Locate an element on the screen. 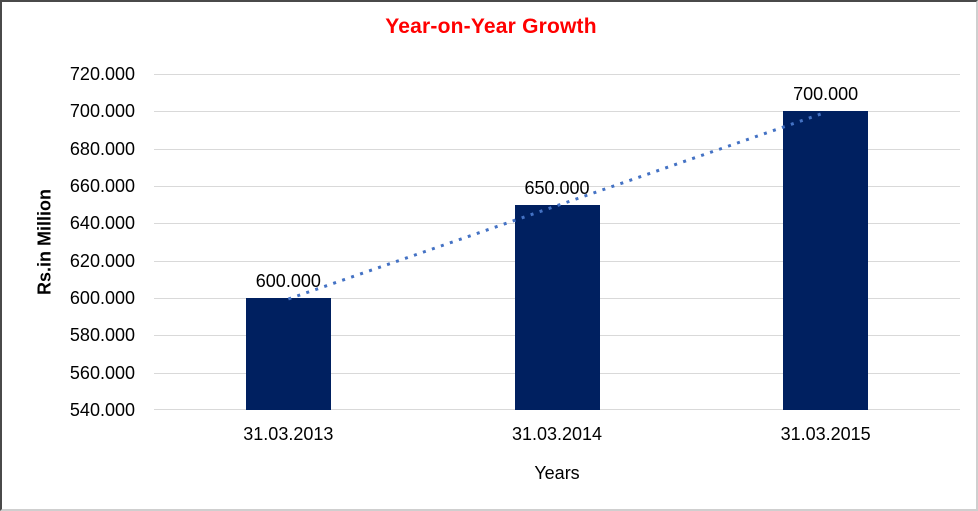  y-axis-tick-label: 680.000 is located at coordinates (102, 148).